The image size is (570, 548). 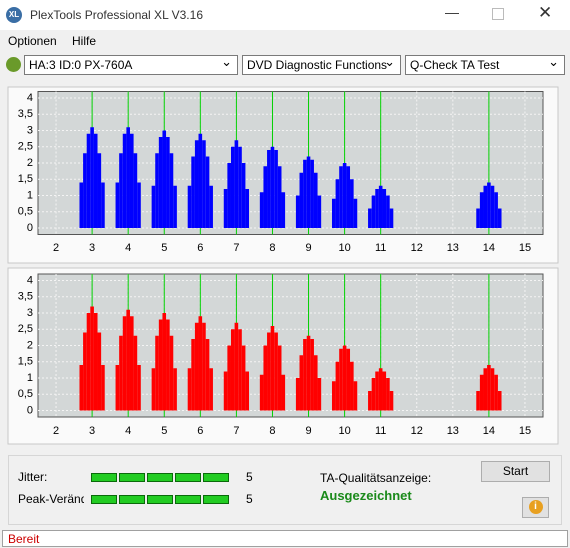 I want to click on info-button: i, so click(x=535, y=507).